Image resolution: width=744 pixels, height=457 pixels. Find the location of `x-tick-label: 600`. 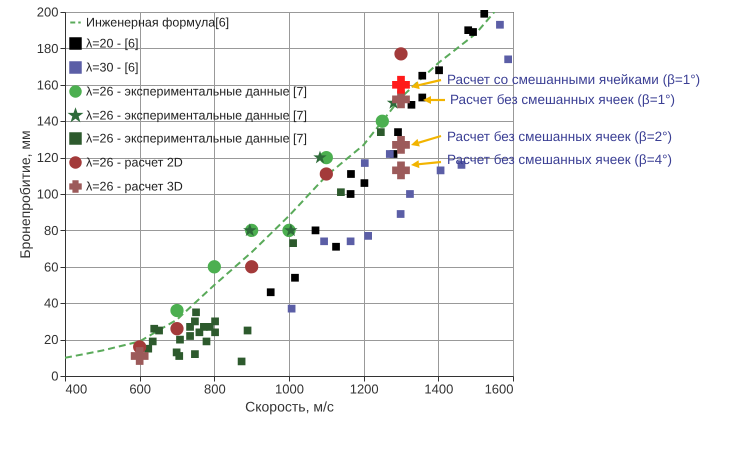

x-tick-label: 600 is located at coordinates (140, 389).